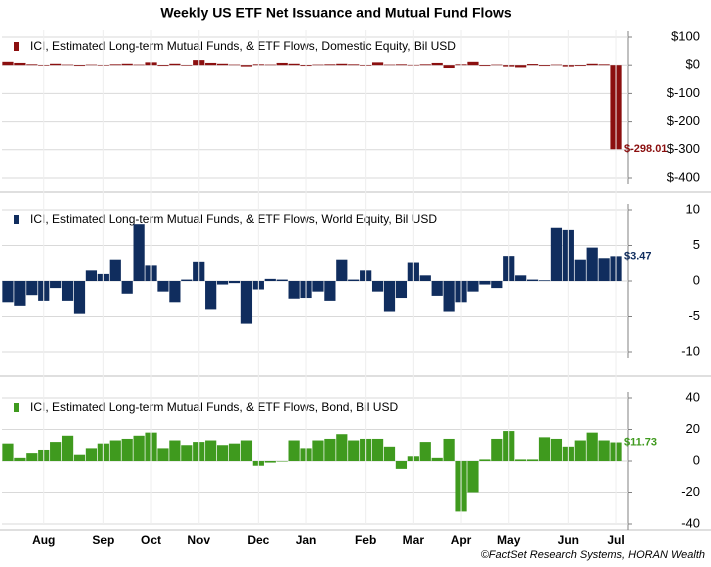  I want to click on y-tick-label: $-300, so click(683, 148).